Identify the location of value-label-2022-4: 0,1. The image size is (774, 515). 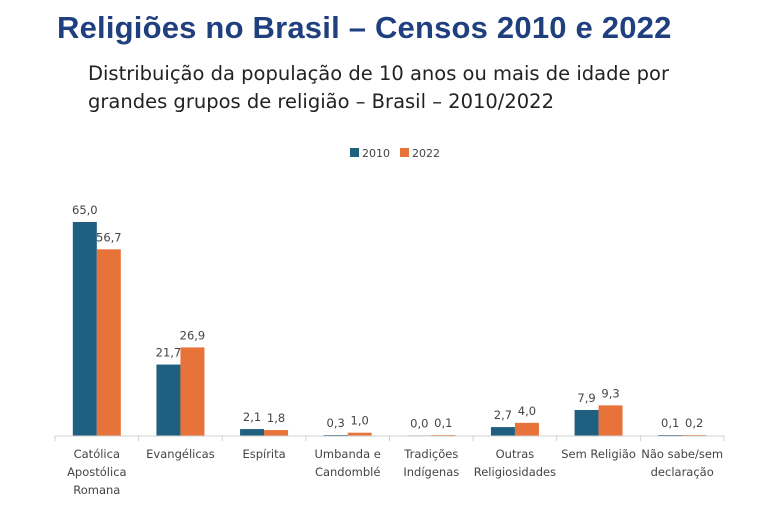
(443, 423).